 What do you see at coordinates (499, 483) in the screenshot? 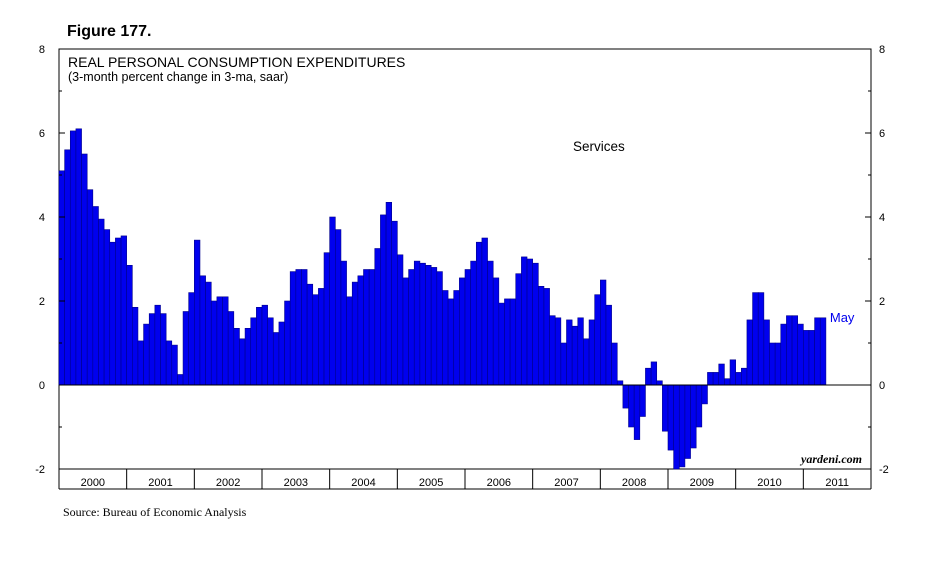
I see `x-tick-label: 2006` at bounding box center [499, 483].